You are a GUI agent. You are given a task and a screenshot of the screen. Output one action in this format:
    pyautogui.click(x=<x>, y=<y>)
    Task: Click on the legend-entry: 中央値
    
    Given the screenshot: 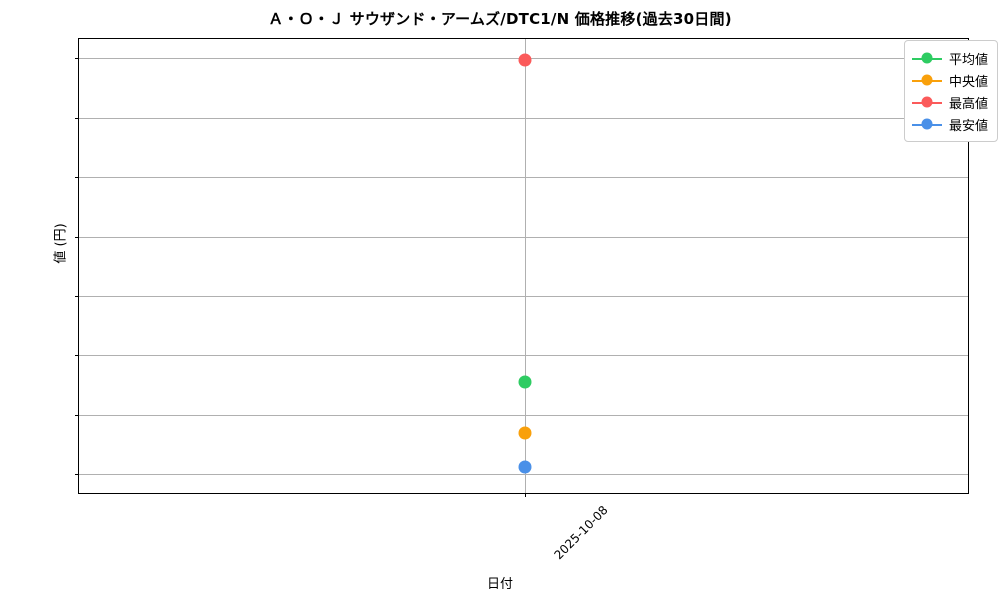 What is the action you would take?
    pyautogui.click(x=949, y=80)
    